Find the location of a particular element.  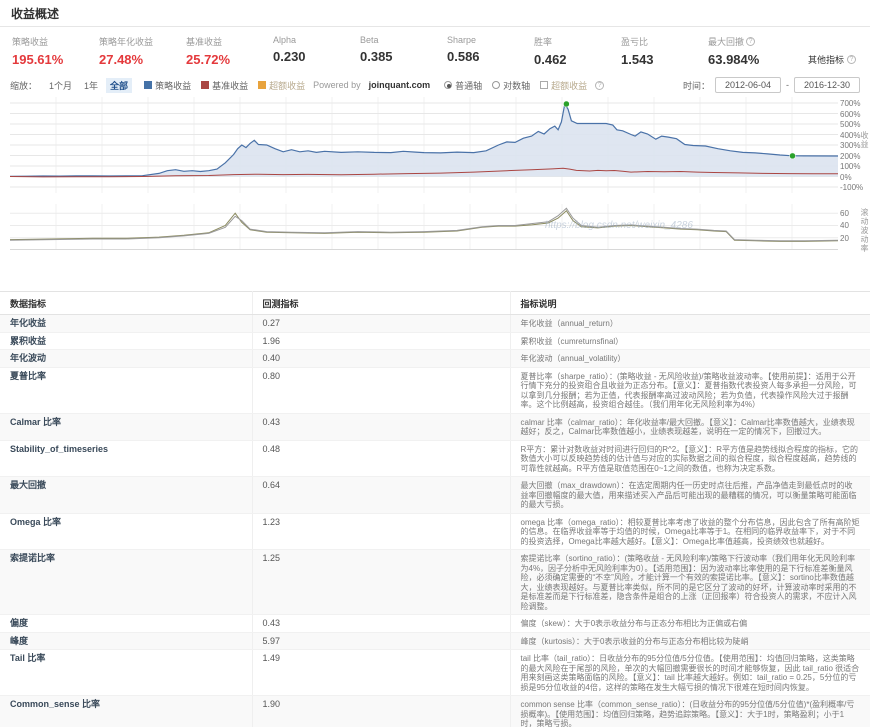

y-axis-tick: 100% is located at coordinates (850, 166).